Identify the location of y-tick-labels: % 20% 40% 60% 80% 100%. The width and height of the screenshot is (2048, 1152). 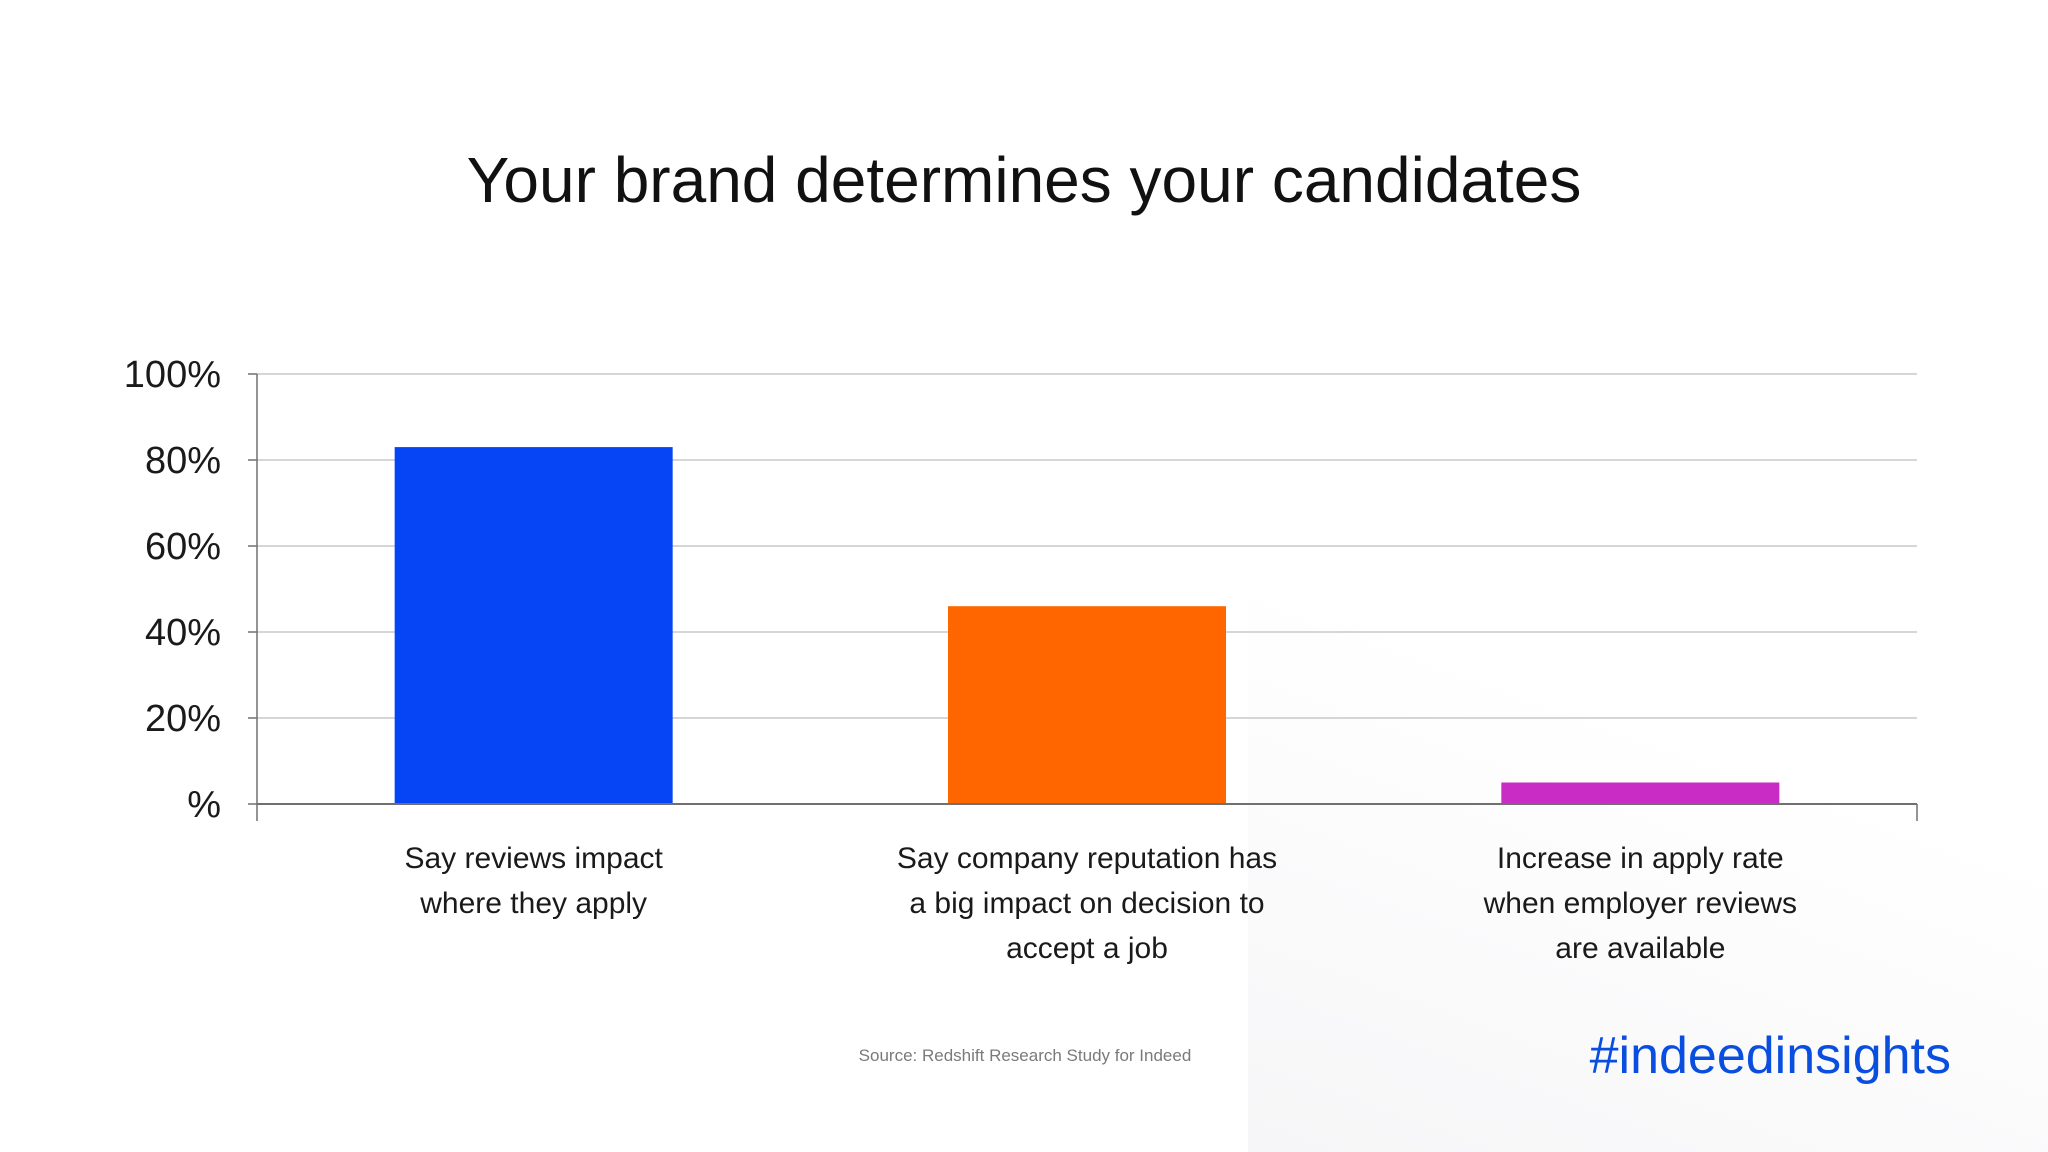
(172, 590).